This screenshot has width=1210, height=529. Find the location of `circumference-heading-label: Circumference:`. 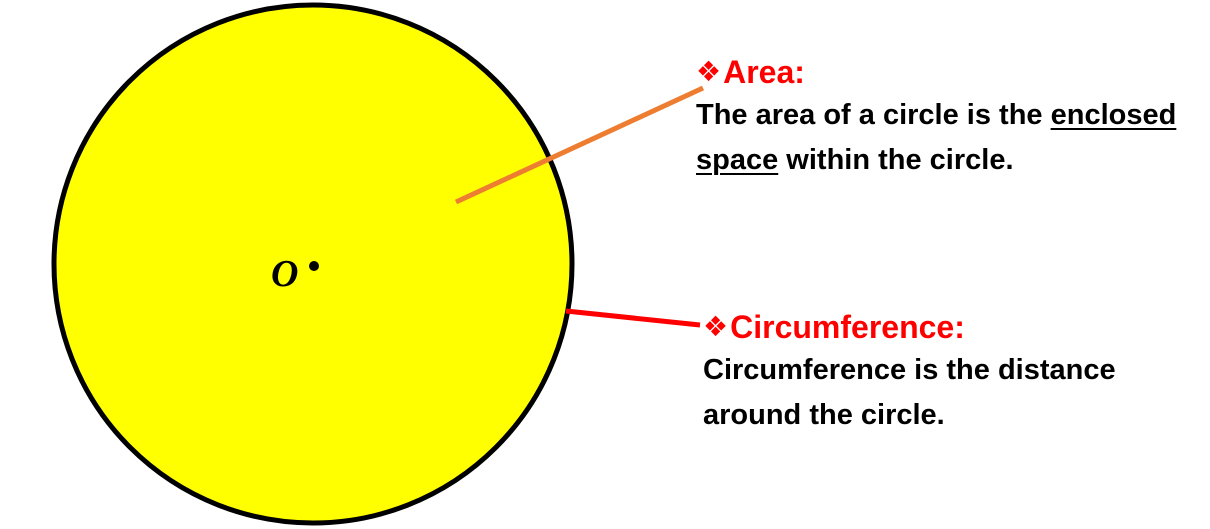

circumference-heading-label: Circumference: is located at coordinates (847, 327).